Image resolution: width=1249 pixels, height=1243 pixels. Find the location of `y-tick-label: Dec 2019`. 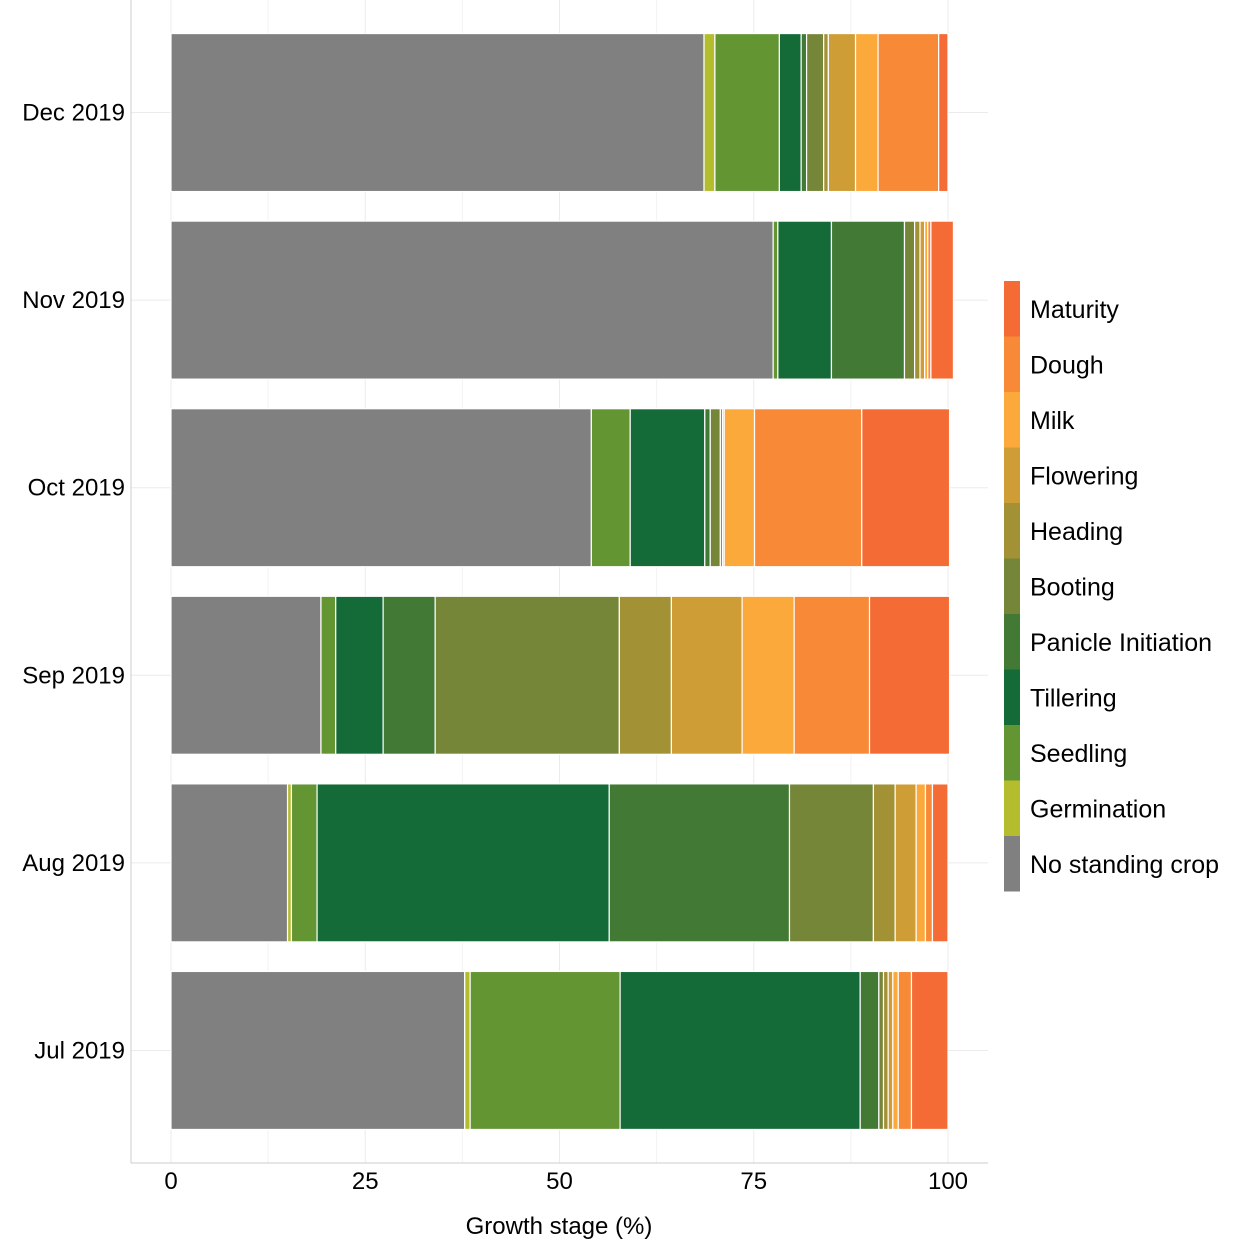

y-tick-label: Dec 2019 is located at coordinates (73, 113).